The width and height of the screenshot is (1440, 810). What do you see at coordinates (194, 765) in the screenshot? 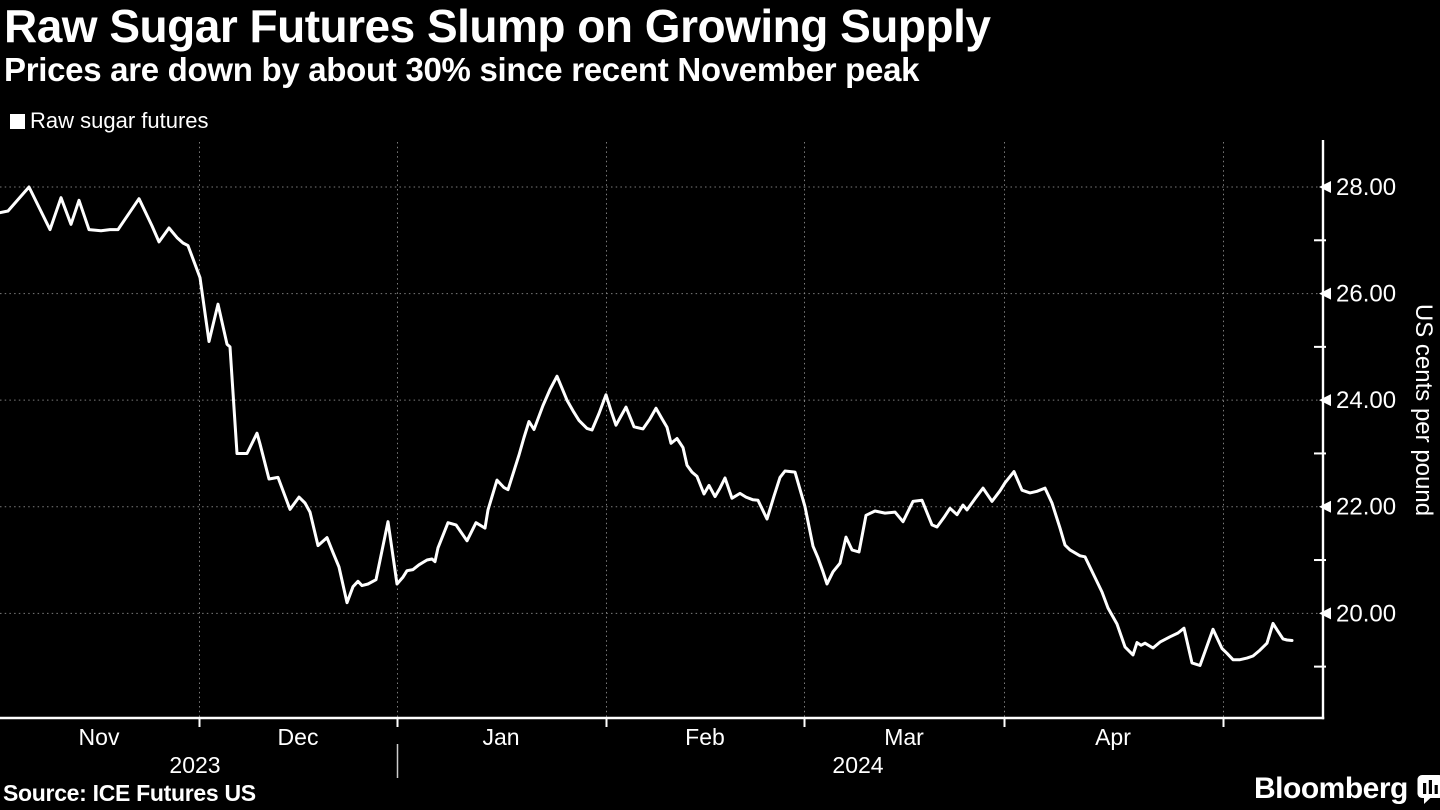
I see `year-label: 2023` at bounding box center [194, 765].